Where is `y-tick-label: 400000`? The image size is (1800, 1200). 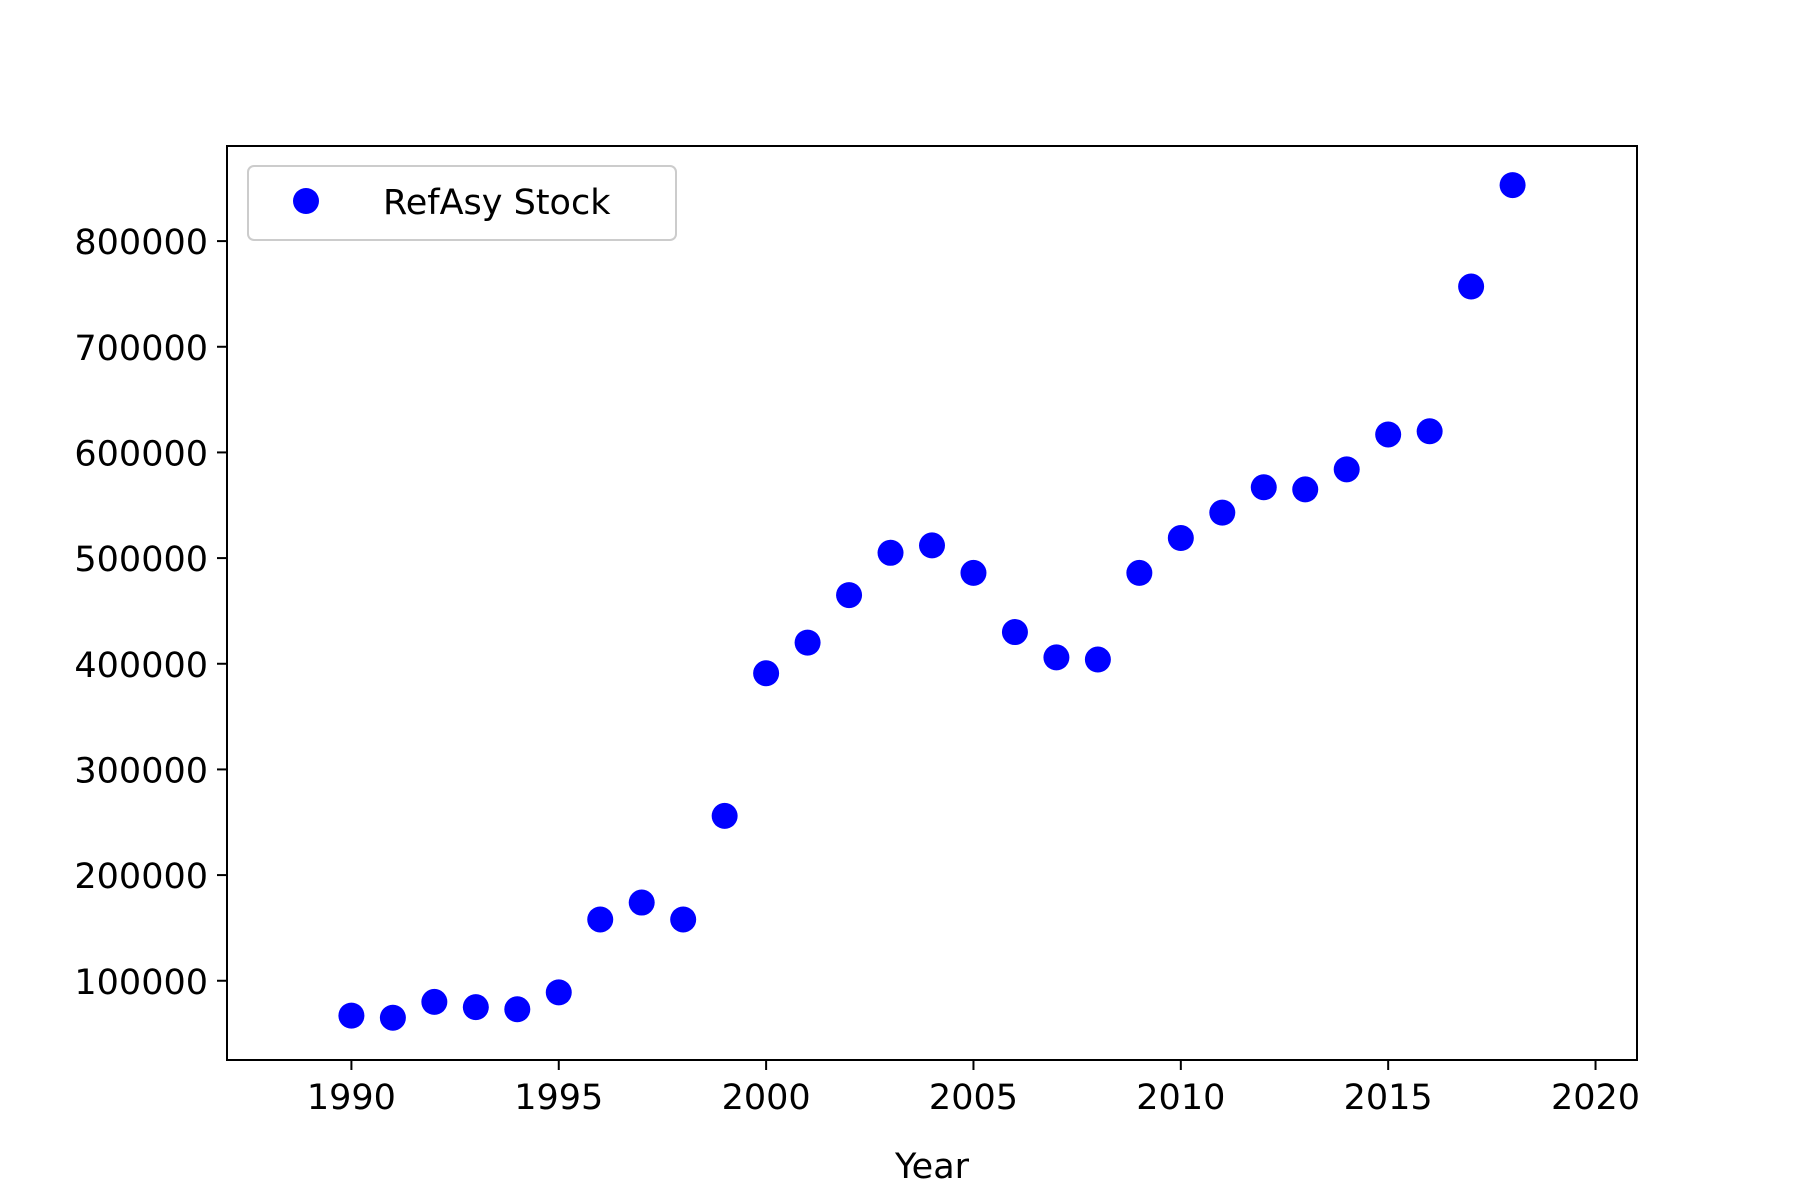
y-tick-label: 400000 is located at coordinates (141, 666).